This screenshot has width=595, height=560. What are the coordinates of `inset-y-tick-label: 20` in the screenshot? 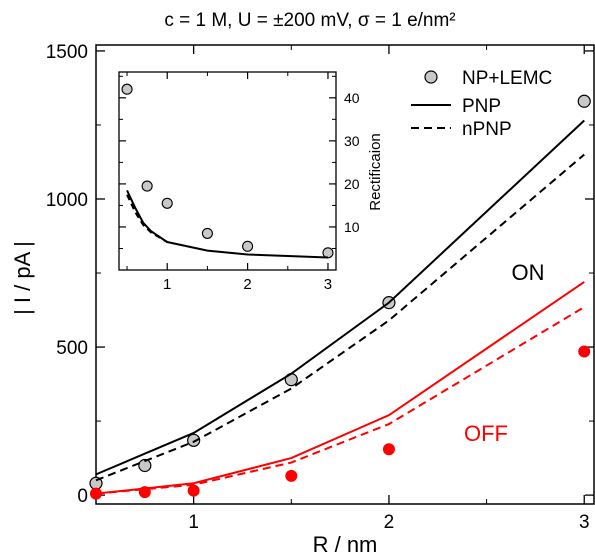 It's located at (352, 184).